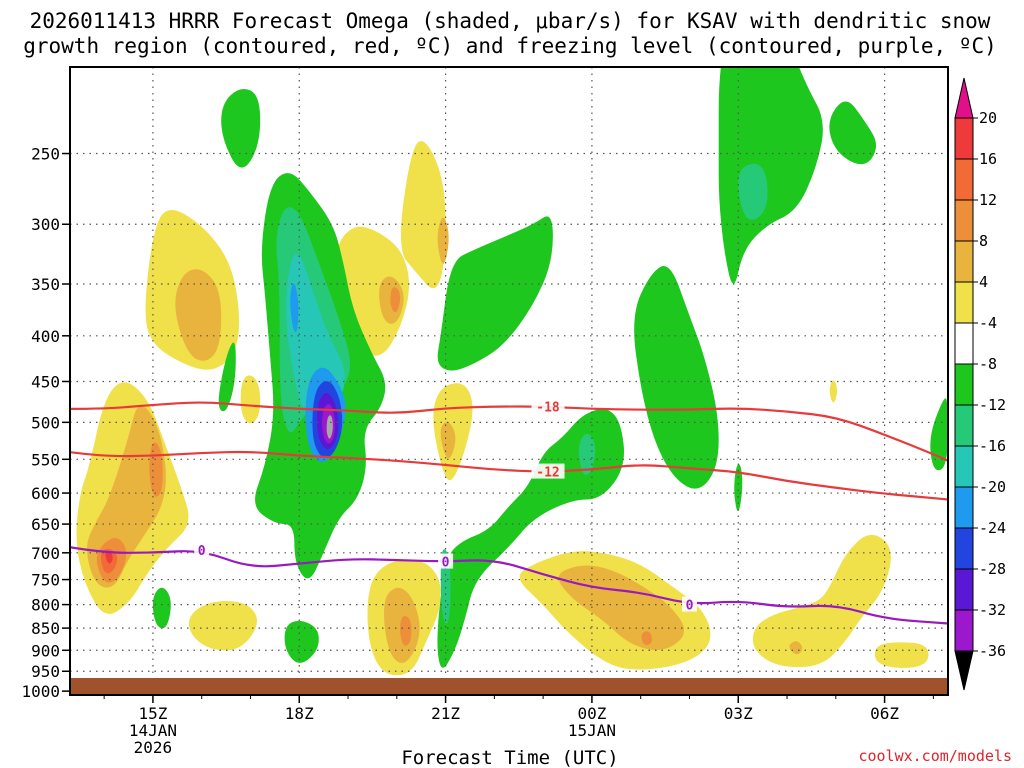  I want to click on credit-text: coolwx.com/models, so click(935, 756).